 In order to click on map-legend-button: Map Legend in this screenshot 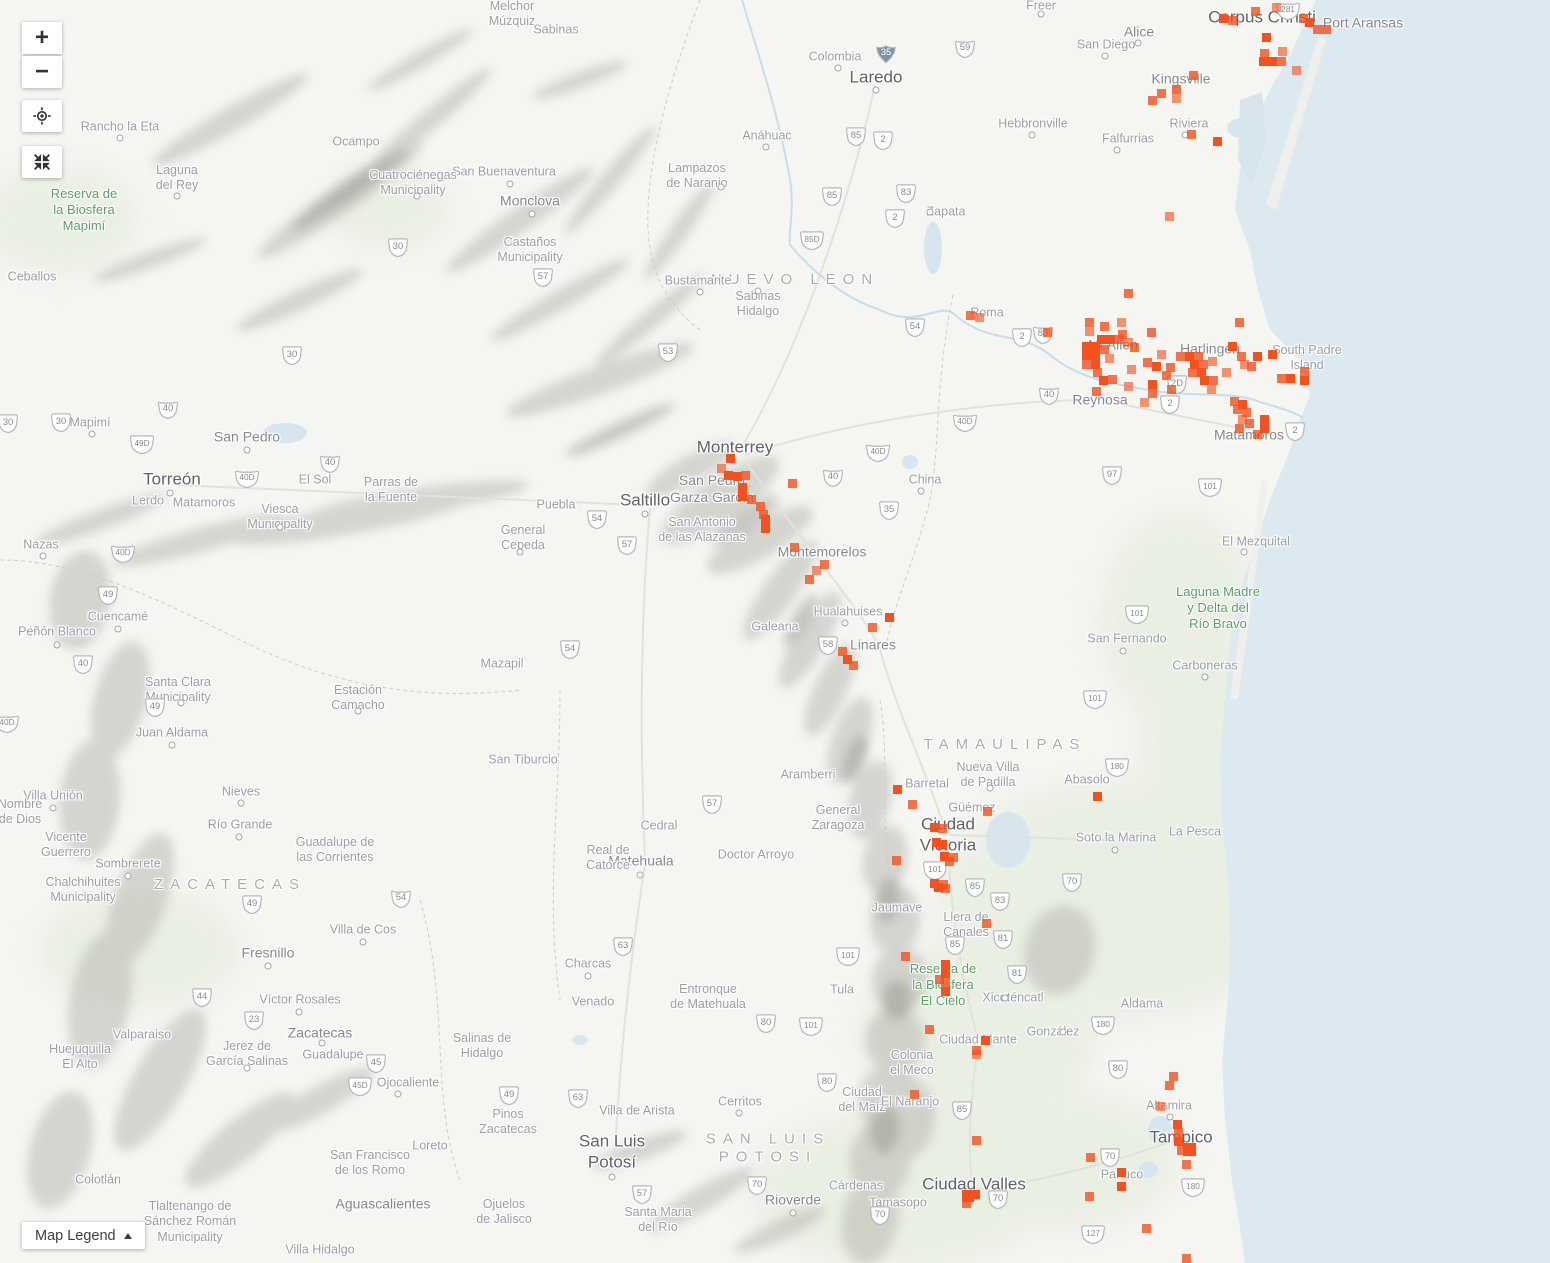, I will do `click(83, 1235)`.